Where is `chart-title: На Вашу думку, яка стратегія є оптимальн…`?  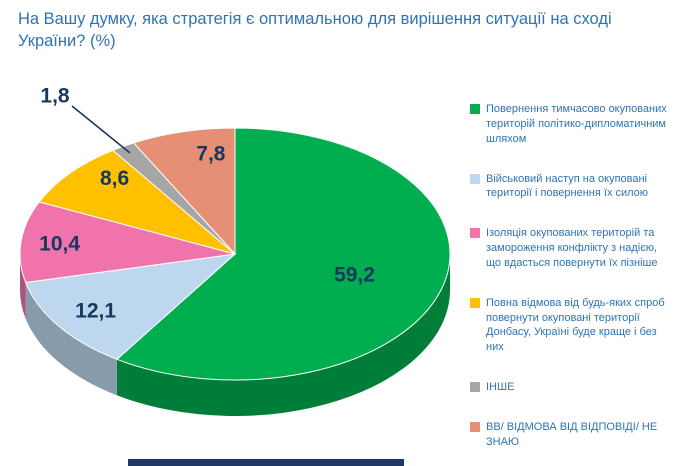
chart-title: На Вашу думку, яка стратегія є оптимальн… is located at coordinates (315, 30).